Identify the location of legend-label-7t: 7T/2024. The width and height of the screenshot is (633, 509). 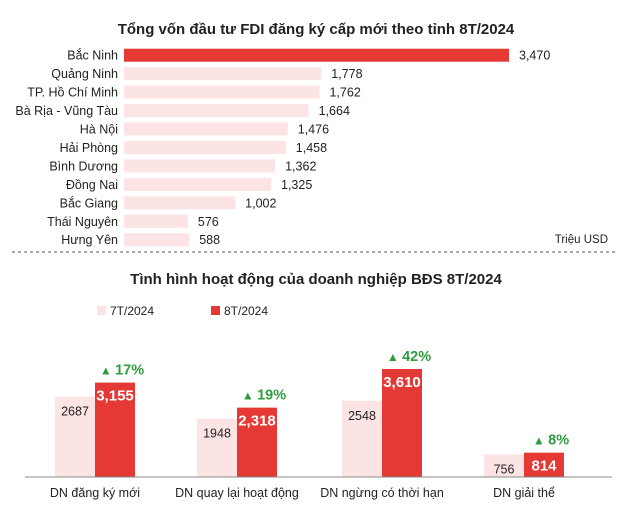
(132, 311).